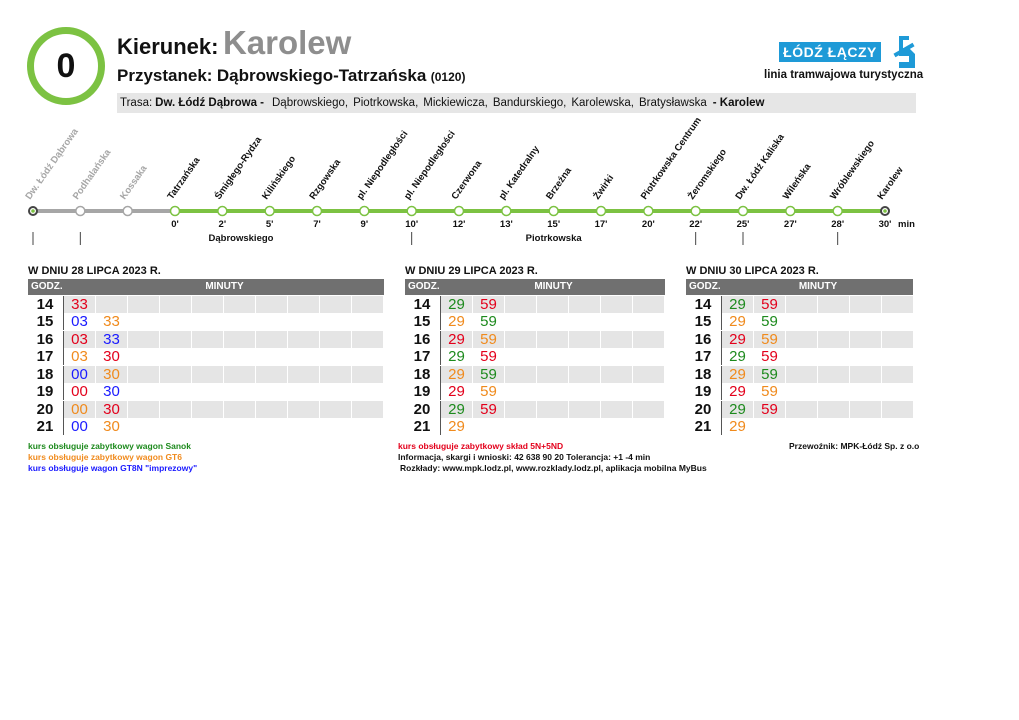 The height and width of the screenshot is (720, 1019). Describe the element at coordinates (535, 304) in the screenshot. I see `timetable-row: 14 29 59` at that location.